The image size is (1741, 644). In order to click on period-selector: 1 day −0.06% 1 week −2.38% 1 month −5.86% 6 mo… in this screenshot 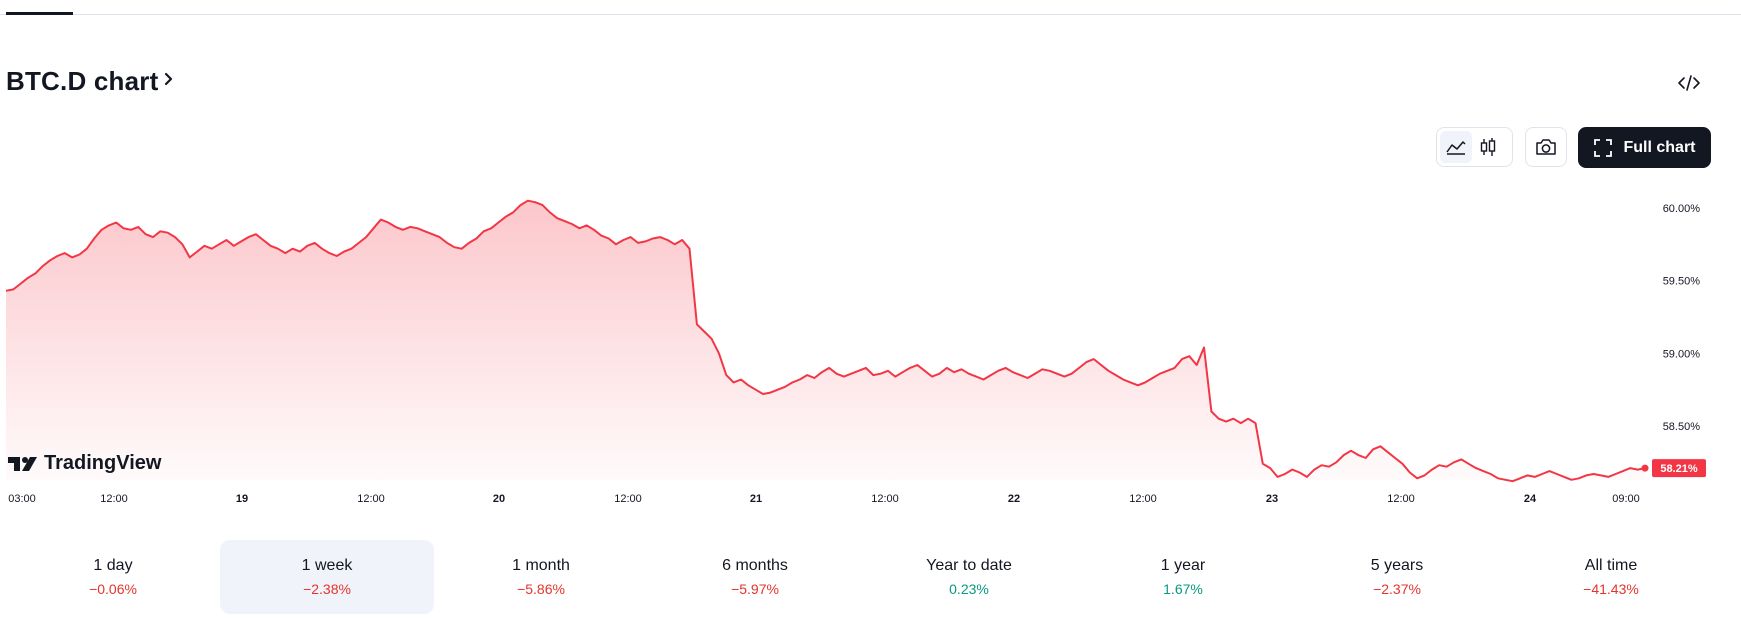, I will do `click(862, 577)`.